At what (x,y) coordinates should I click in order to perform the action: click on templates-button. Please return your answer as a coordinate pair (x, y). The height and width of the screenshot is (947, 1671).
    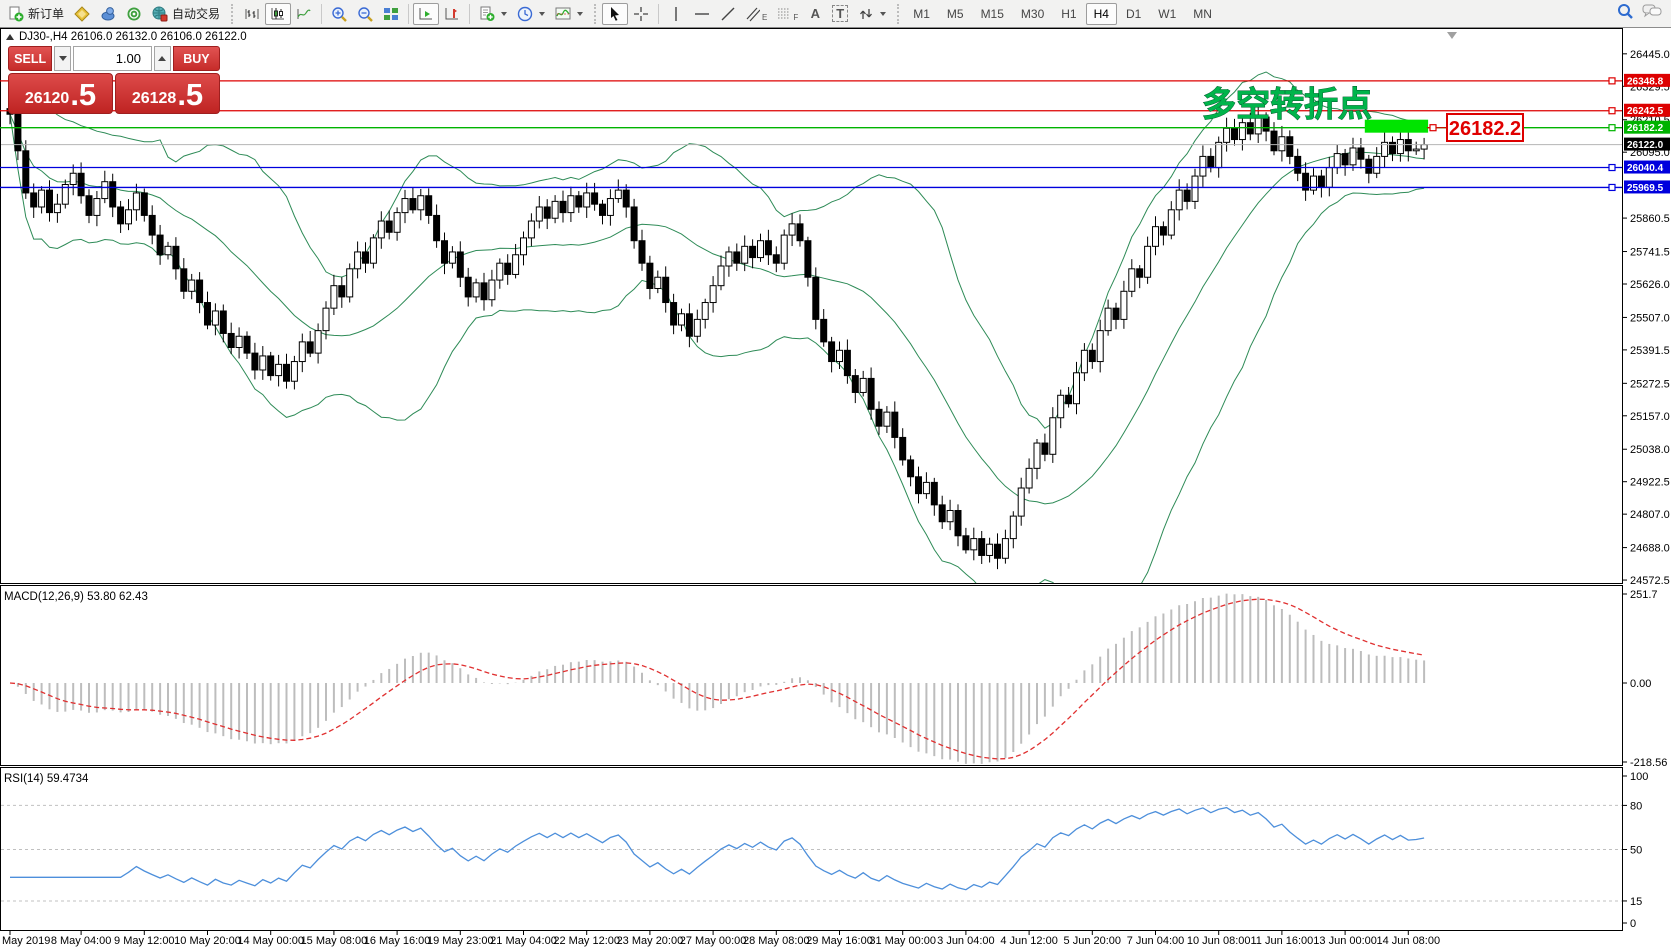
    Looking at the image, I should click on (493, 14).